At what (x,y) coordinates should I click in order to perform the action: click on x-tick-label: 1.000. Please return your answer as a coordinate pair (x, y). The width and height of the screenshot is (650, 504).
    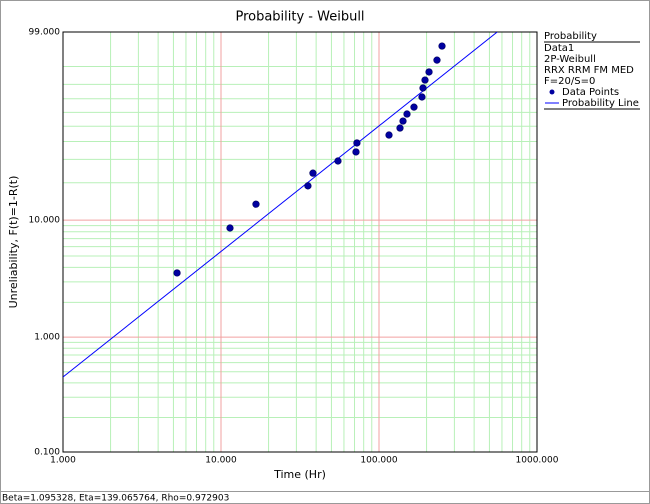
    Looking at the image, I should click on (63, 461).